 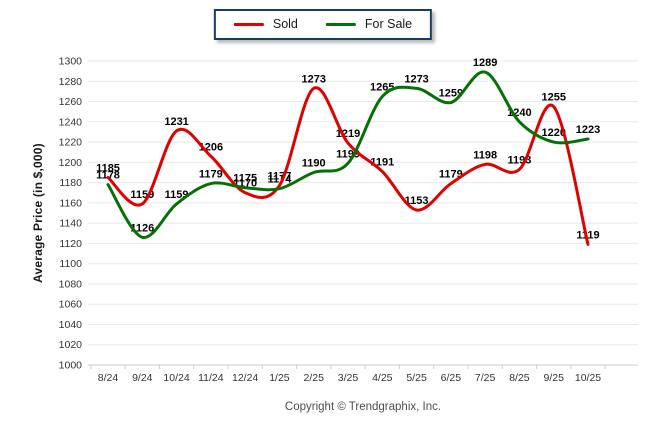 What do you see at coordinates (38, 213) in the screenshot?
I see `y-axis-title: Average Price (in $,000)` at bounding box center [38, 213].